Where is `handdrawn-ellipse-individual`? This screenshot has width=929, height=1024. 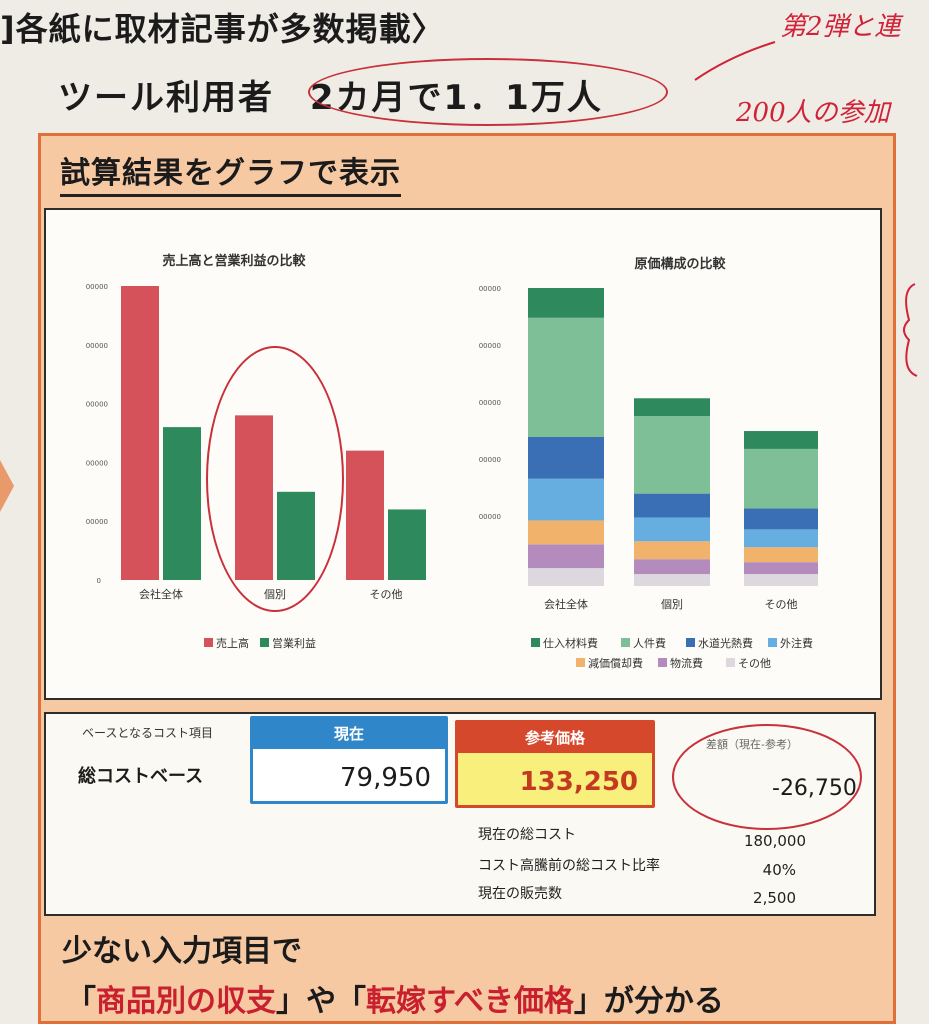
handdrawn-ellipse-individual is located at coordinates (275, 479).